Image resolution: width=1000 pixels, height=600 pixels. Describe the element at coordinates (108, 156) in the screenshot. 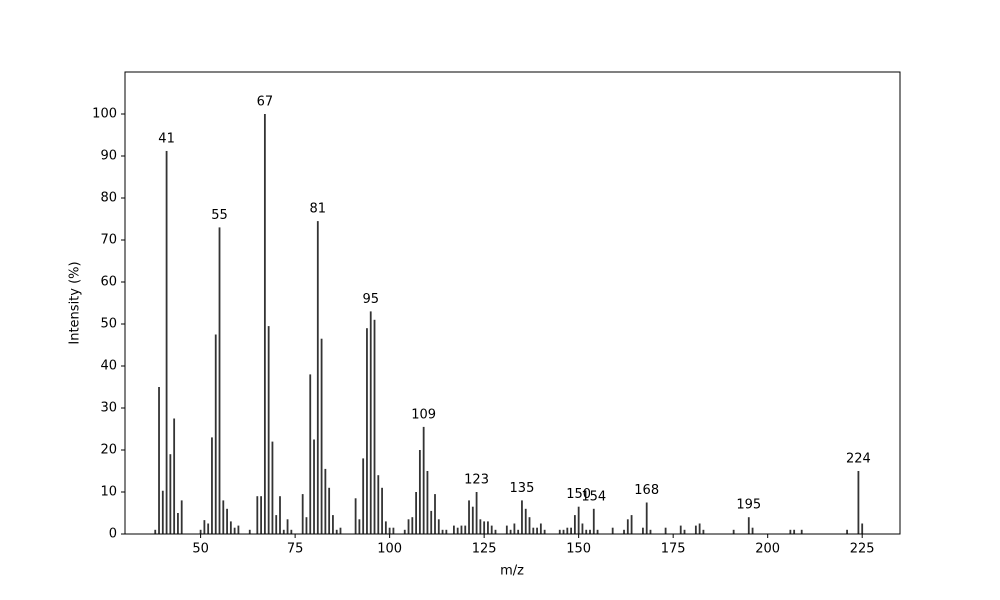

I see `y-tick-label: 90` at that location.